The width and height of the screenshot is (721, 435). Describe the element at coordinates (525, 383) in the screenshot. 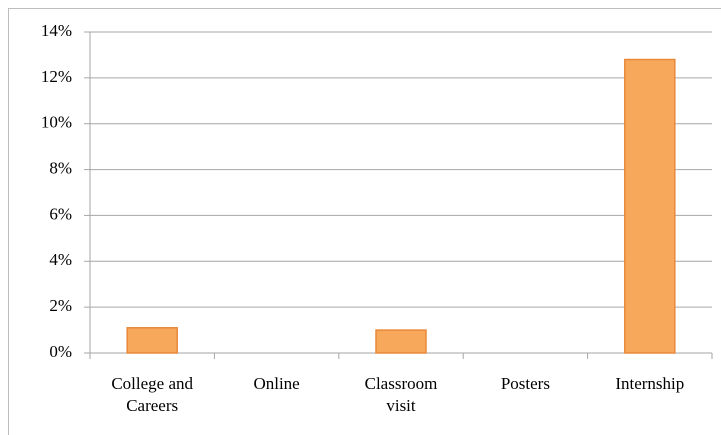

I see `x-tick-label: Posters` at that location.